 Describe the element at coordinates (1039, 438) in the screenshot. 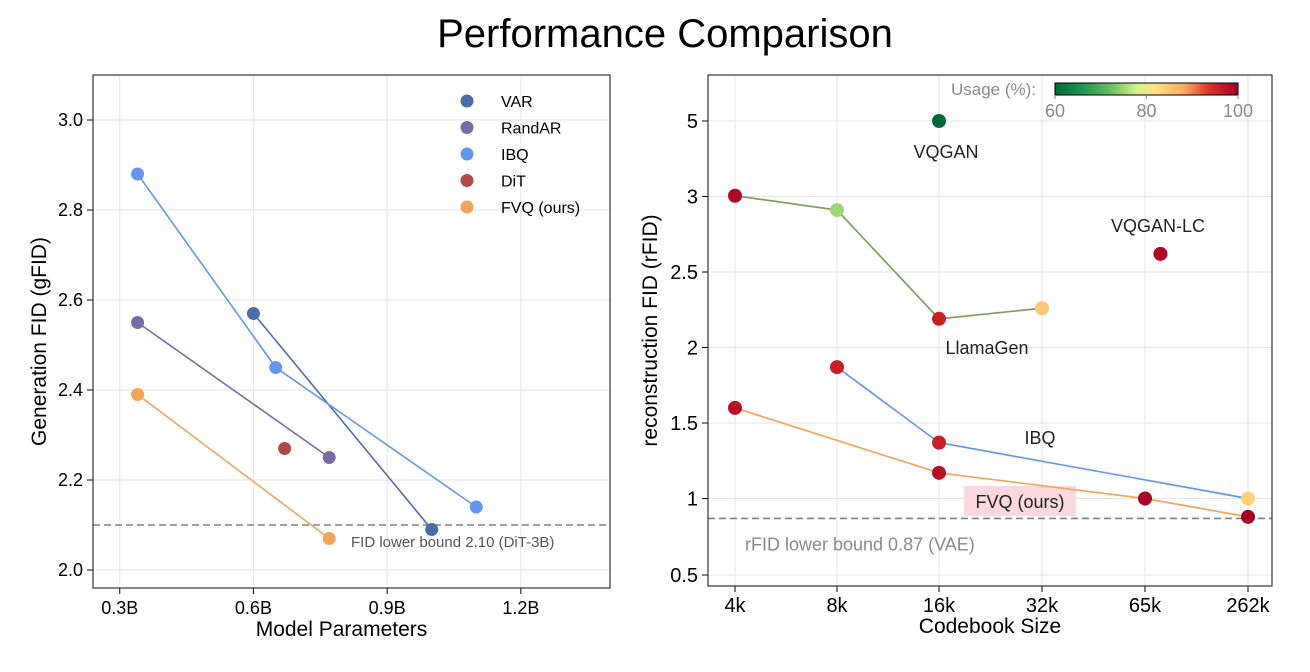

I see `series-label-ibq: IBQ` at that location.